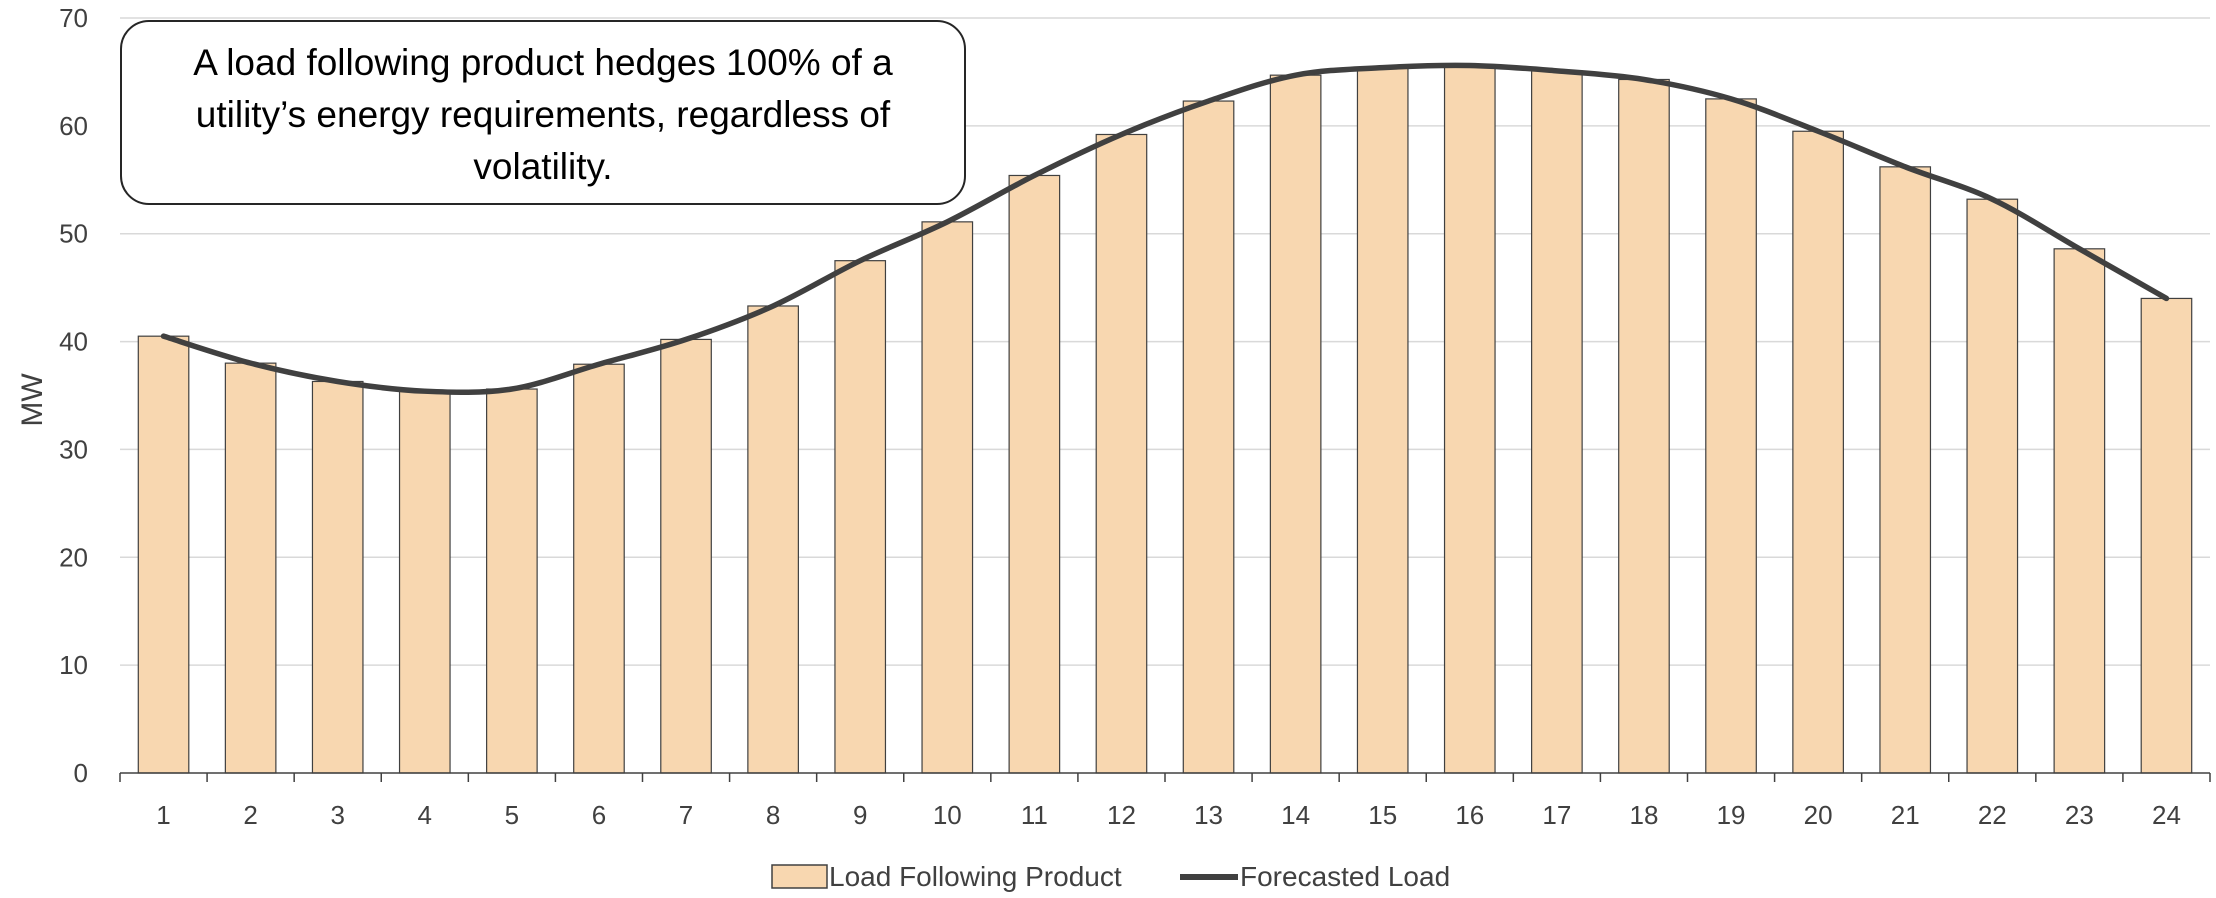 The width and height of the screenshot is (2216, 898). Describe the element at coordinates (542, 166) in the screenshot. I see `callout-line-3: volatility.` at that location.